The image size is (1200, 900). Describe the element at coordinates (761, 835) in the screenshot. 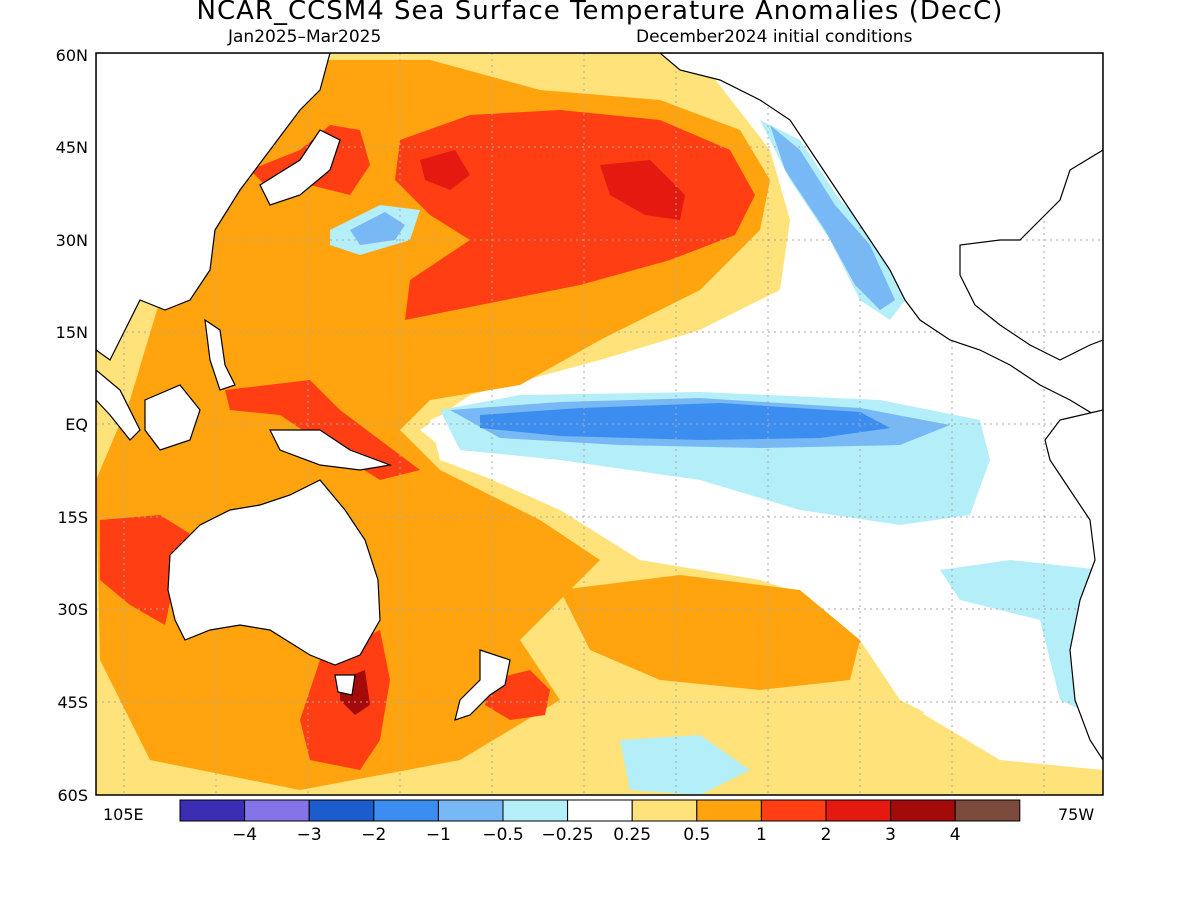

I see `colorbar-tick-label: 1` at that location.